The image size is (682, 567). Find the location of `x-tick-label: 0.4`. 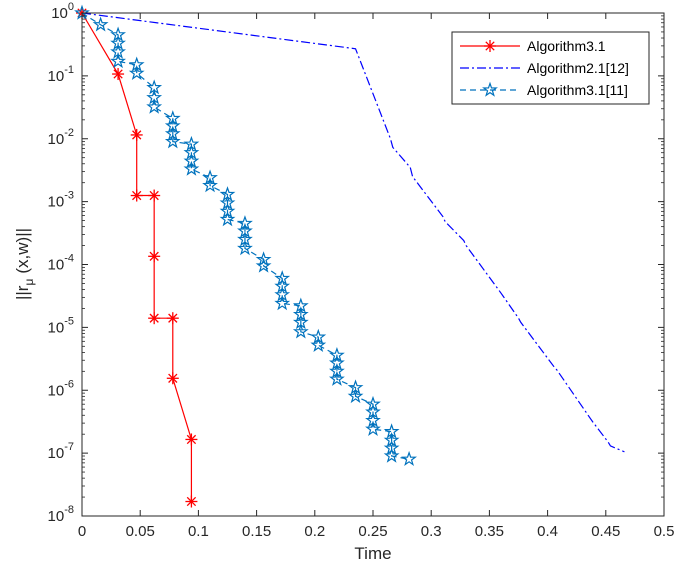

x-tick-label: 0.4 is located at coordinates (547, 531).